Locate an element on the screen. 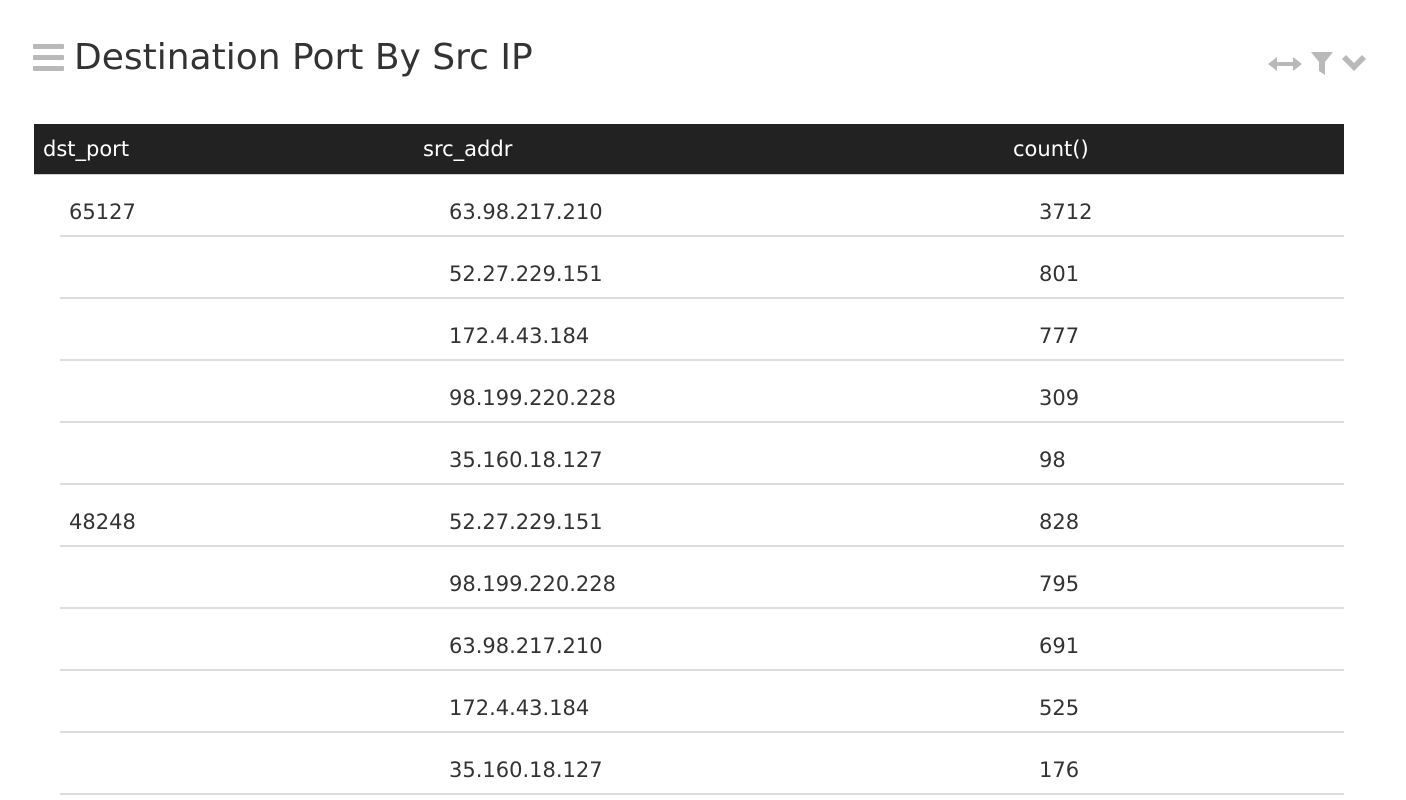 The height and width of the screenshot is (800, 1406). table-row: 35.160.18.127 98 is located at coordinates (702, 454).